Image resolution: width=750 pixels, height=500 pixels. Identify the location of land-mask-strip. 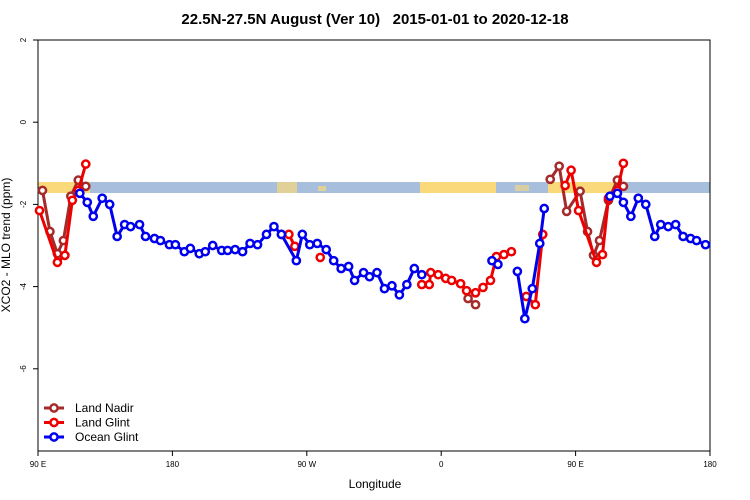
(374, 187).